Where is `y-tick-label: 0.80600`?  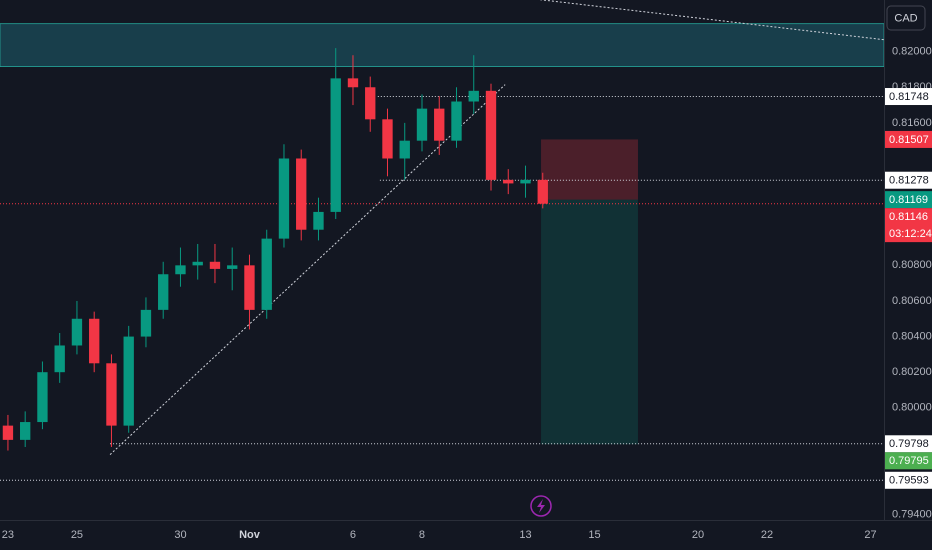 y-tick-label: 0.80600 is located at coordinates (912, 301).